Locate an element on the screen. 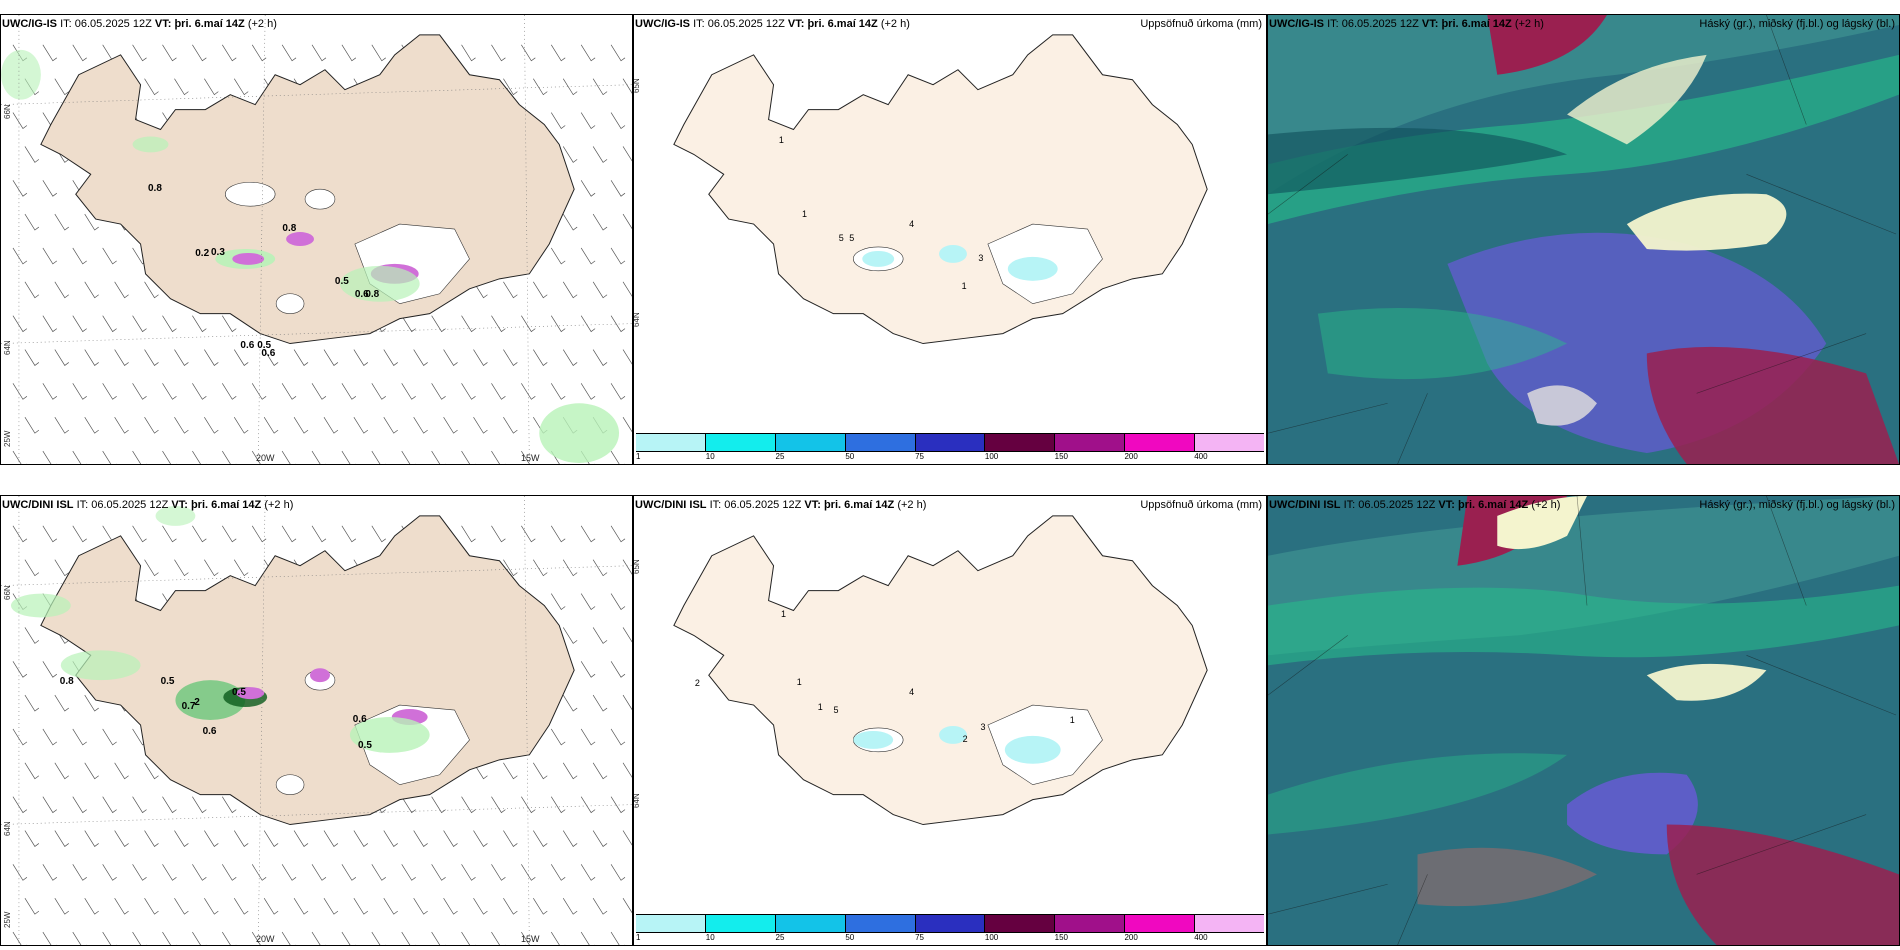 The width and height of the screenshot is (1900, 950). wind-value-label: 0.6 is located at coordinates (361, 294).